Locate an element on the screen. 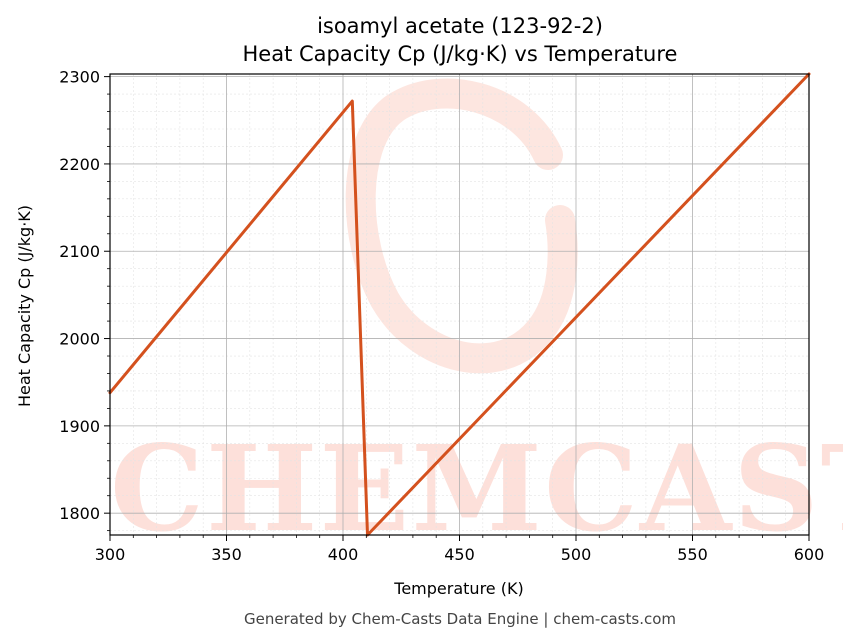 Image resolution: width=843 pixels, height=644 pixels. y-tick-label: 2100 is located at coordinates (79, 251).